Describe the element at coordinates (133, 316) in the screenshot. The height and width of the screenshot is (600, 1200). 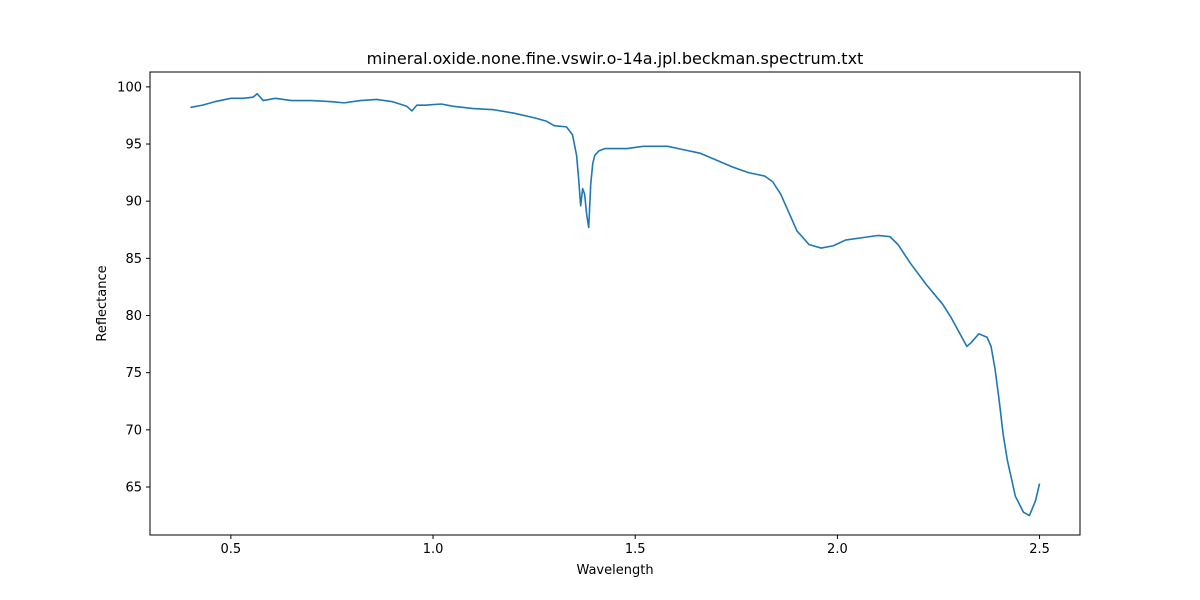
I see `y-tick-label: 80` at that location.